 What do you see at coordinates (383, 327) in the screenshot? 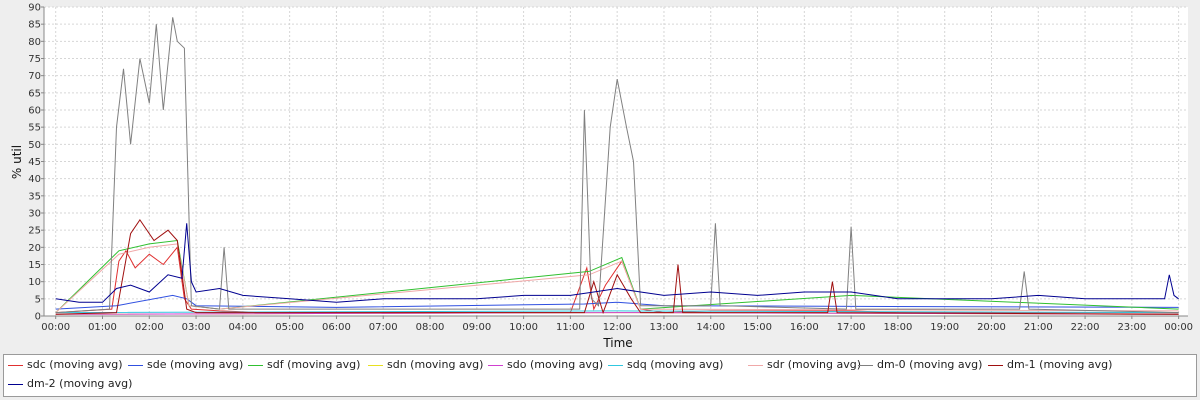
I see `x-tick-label: 07:00` at bounding box center [383, 327].